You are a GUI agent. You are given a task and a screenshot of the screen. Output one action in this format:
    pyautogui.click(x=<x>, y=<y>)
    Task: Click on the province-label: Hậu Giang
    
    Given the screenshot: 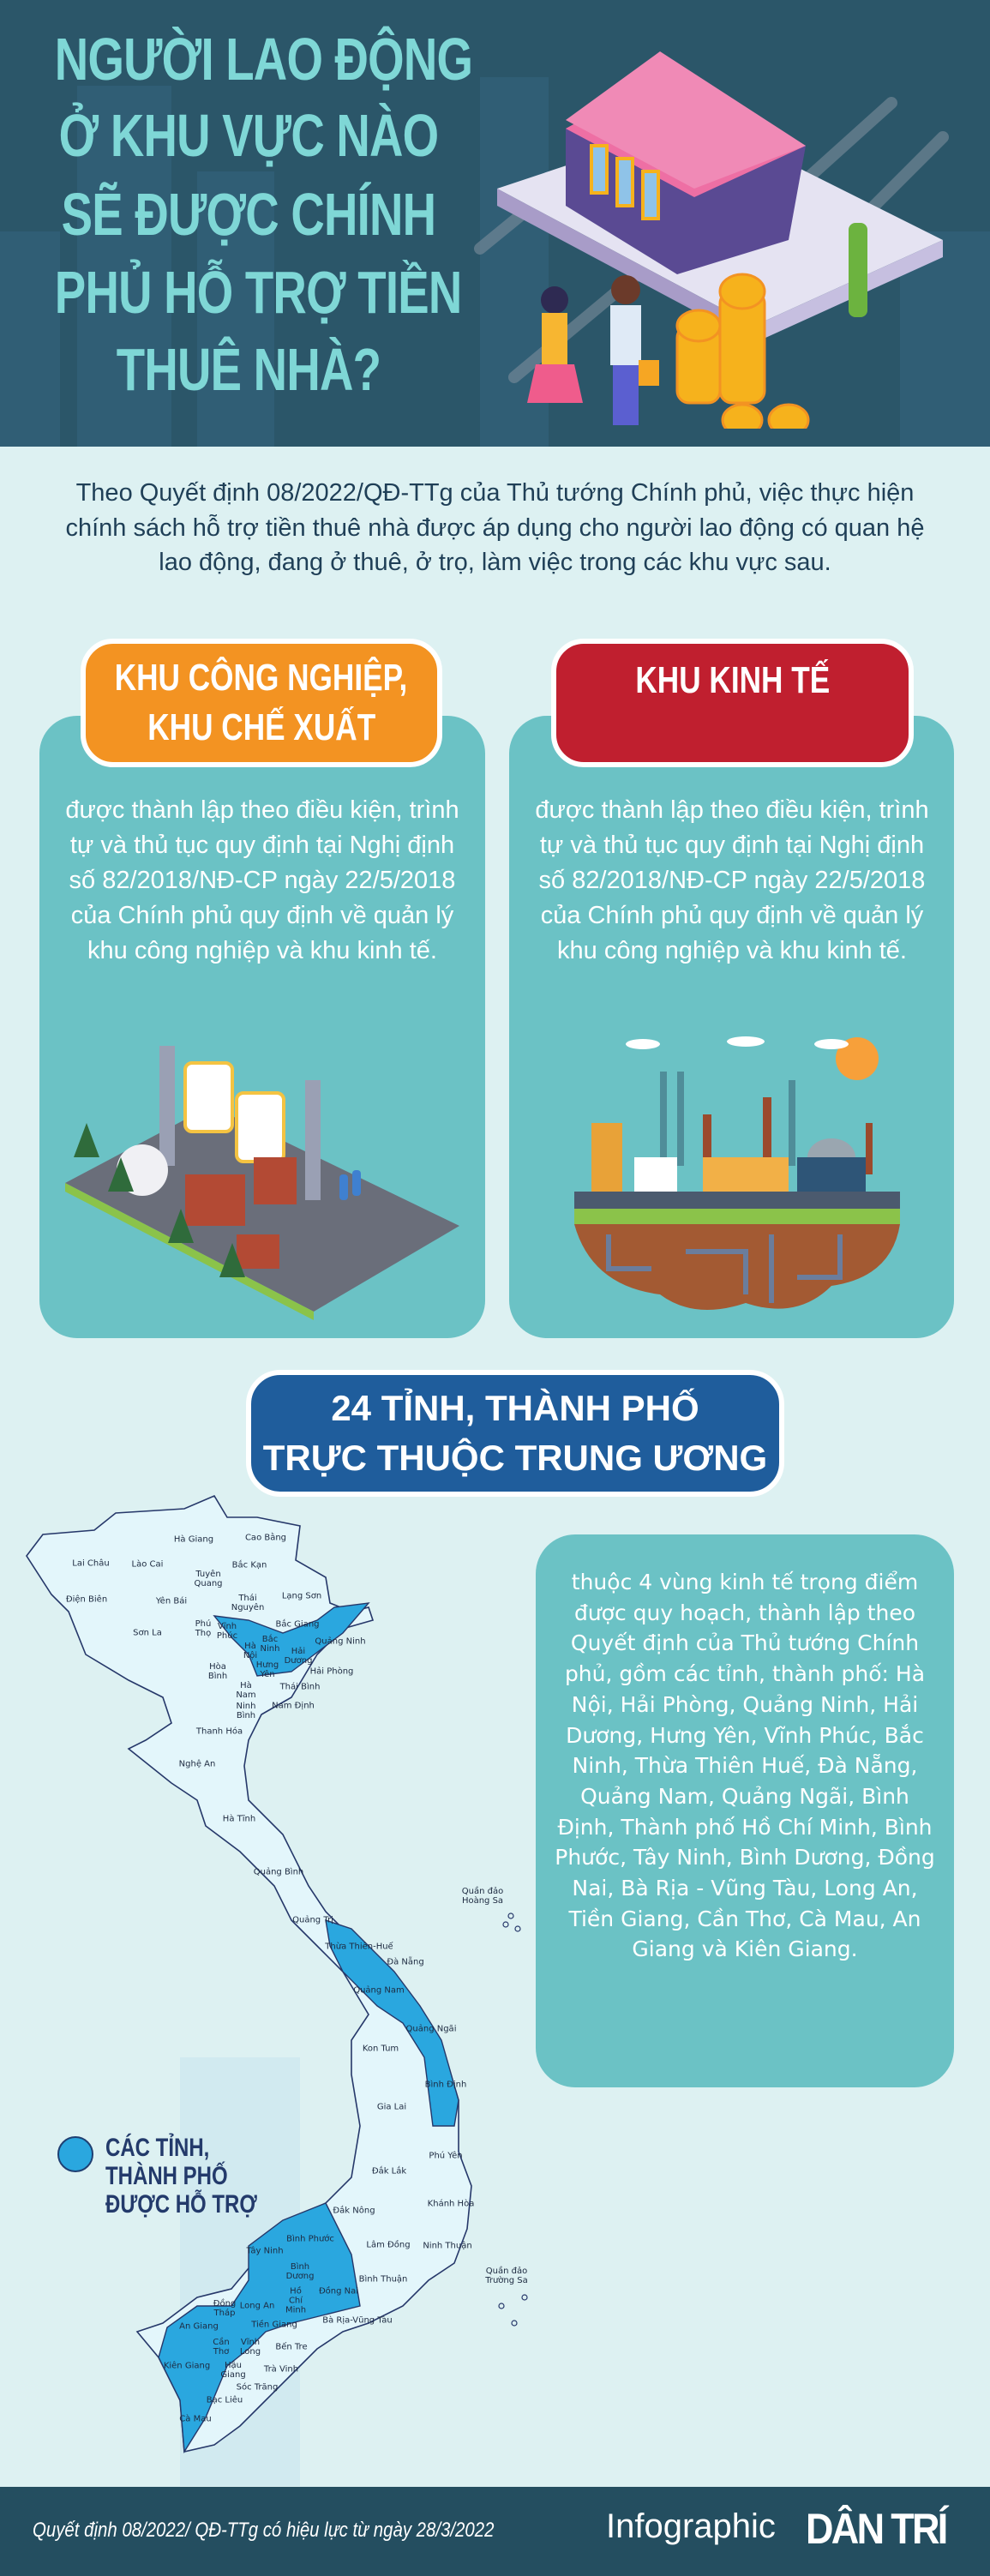 What is the action you would take?
    pyautogui.click(x=233, y=2370)
    